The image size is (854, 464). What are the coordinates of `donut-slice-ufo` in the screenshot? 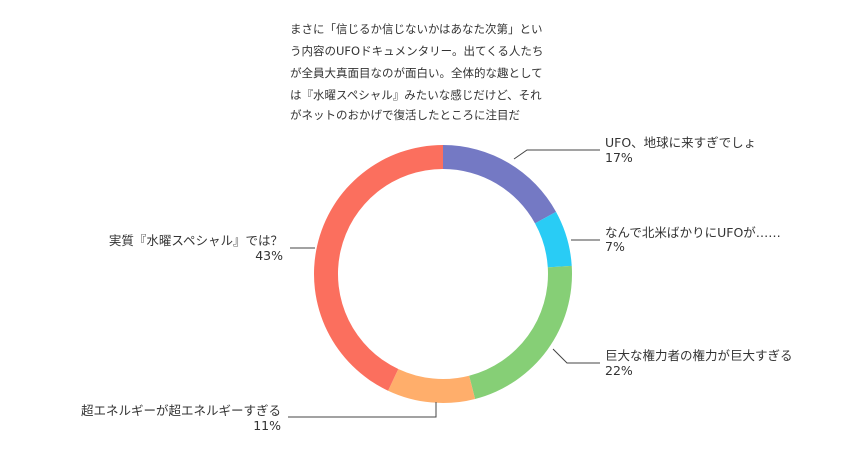 It's located at (500, 184).